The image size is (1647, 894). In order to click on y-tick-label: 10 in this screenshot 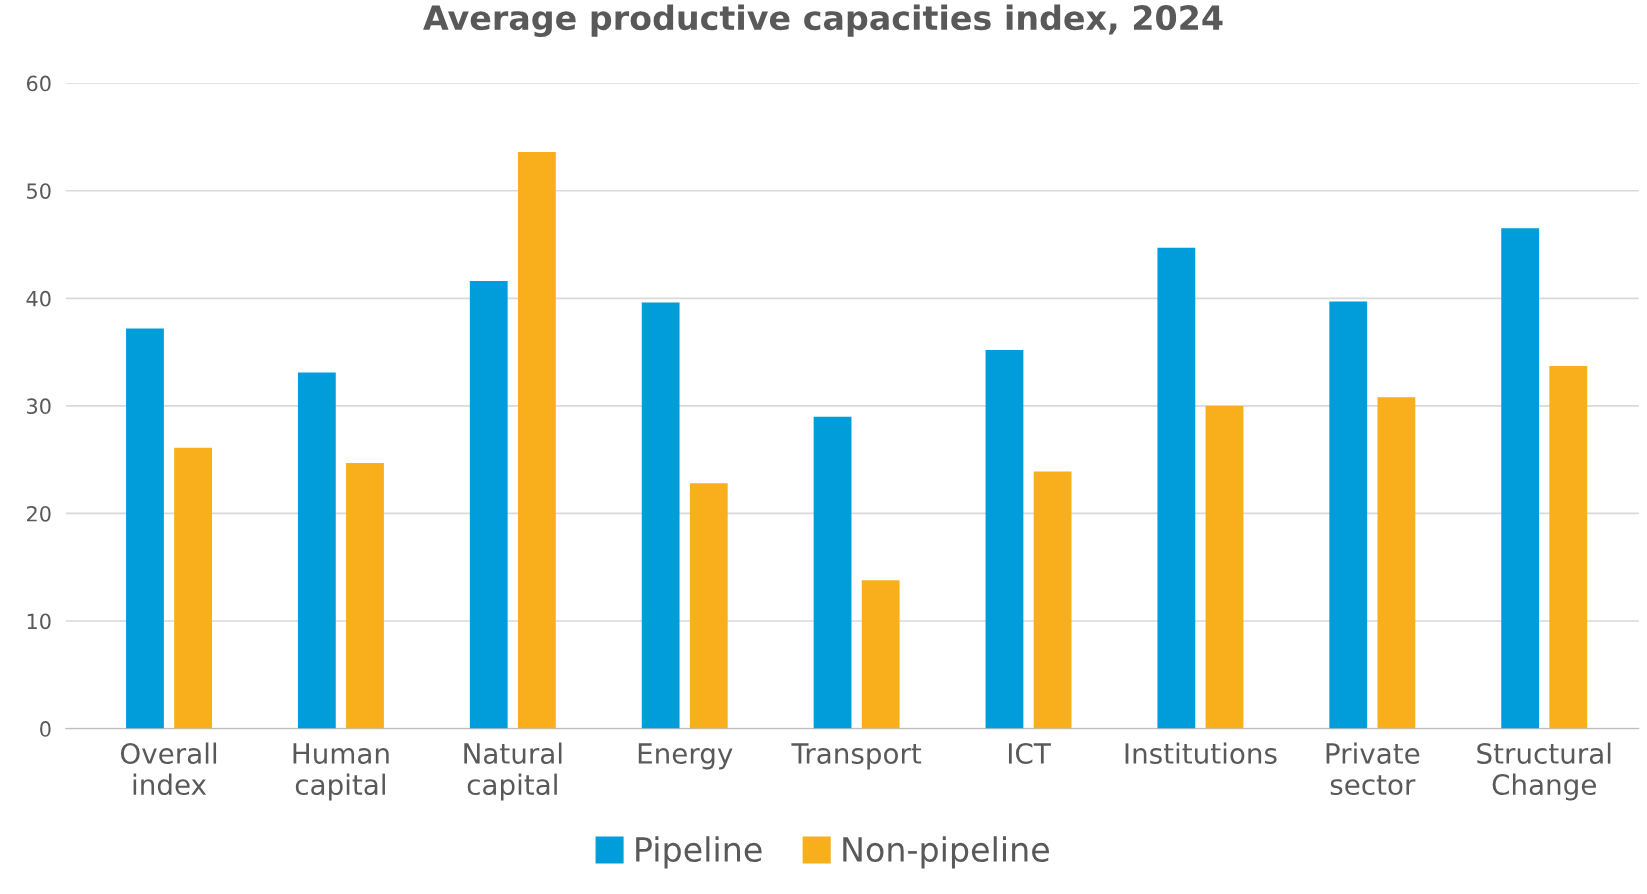, I will do `click(39, 621)`.